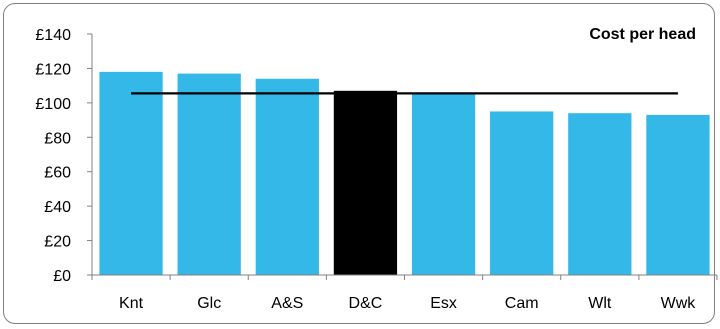 Image resolution: width=720 pixels, height=329 pixels. What do you see at coordinates (642, 34) in the screenshot?
I see `chart-title: Cost per head` at bounding box center [642, 34].